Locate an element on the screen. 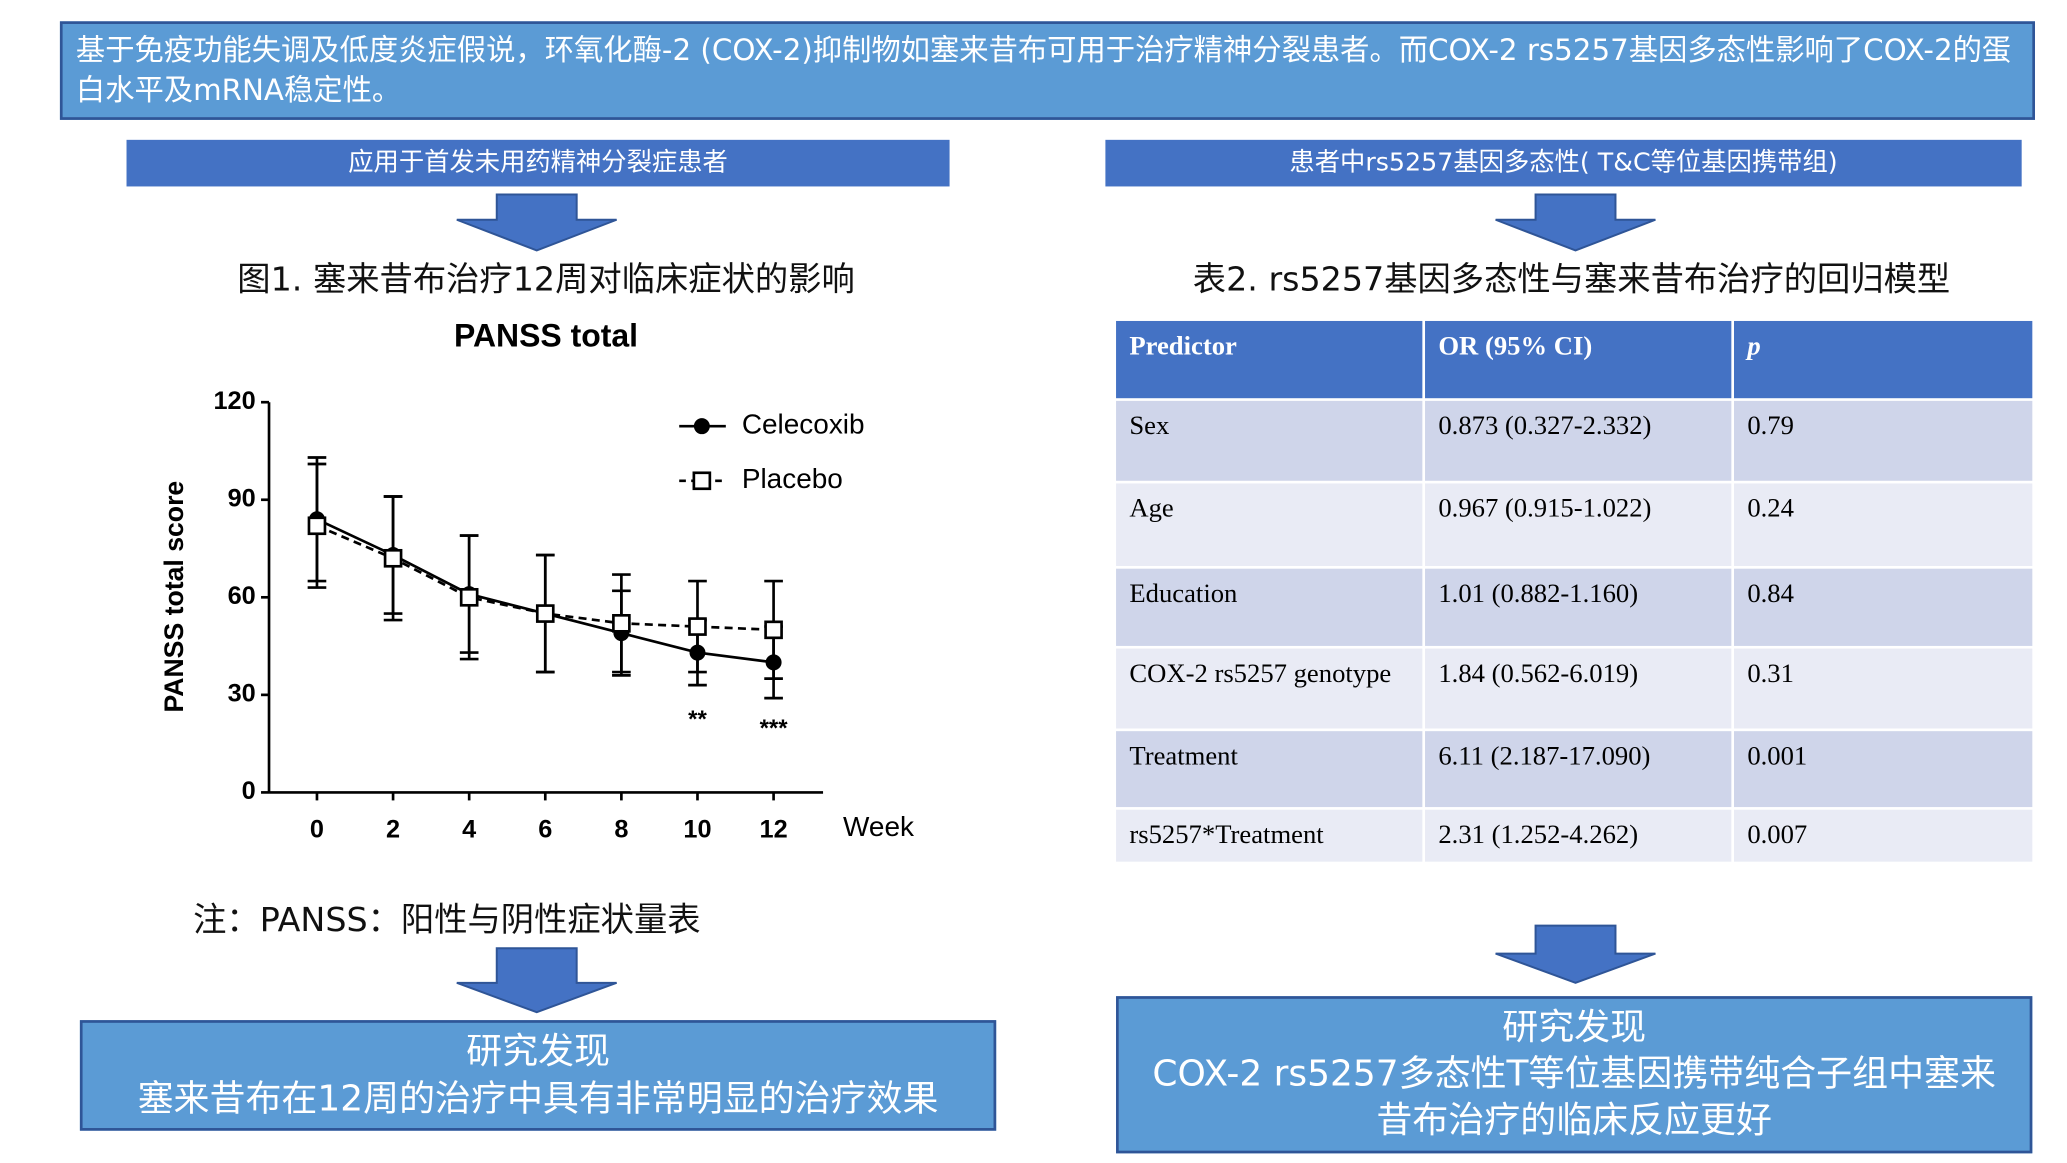 Image resolution: width=2067 pixels, height=1163 pixels. table-cell: Treatment is located at coordinates (1269, 769).